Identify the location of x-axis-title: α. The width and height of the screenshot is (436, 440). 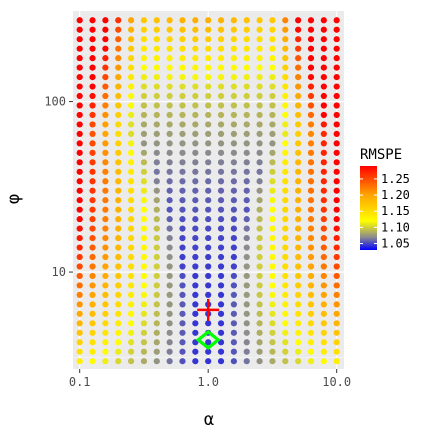
(209, 420).